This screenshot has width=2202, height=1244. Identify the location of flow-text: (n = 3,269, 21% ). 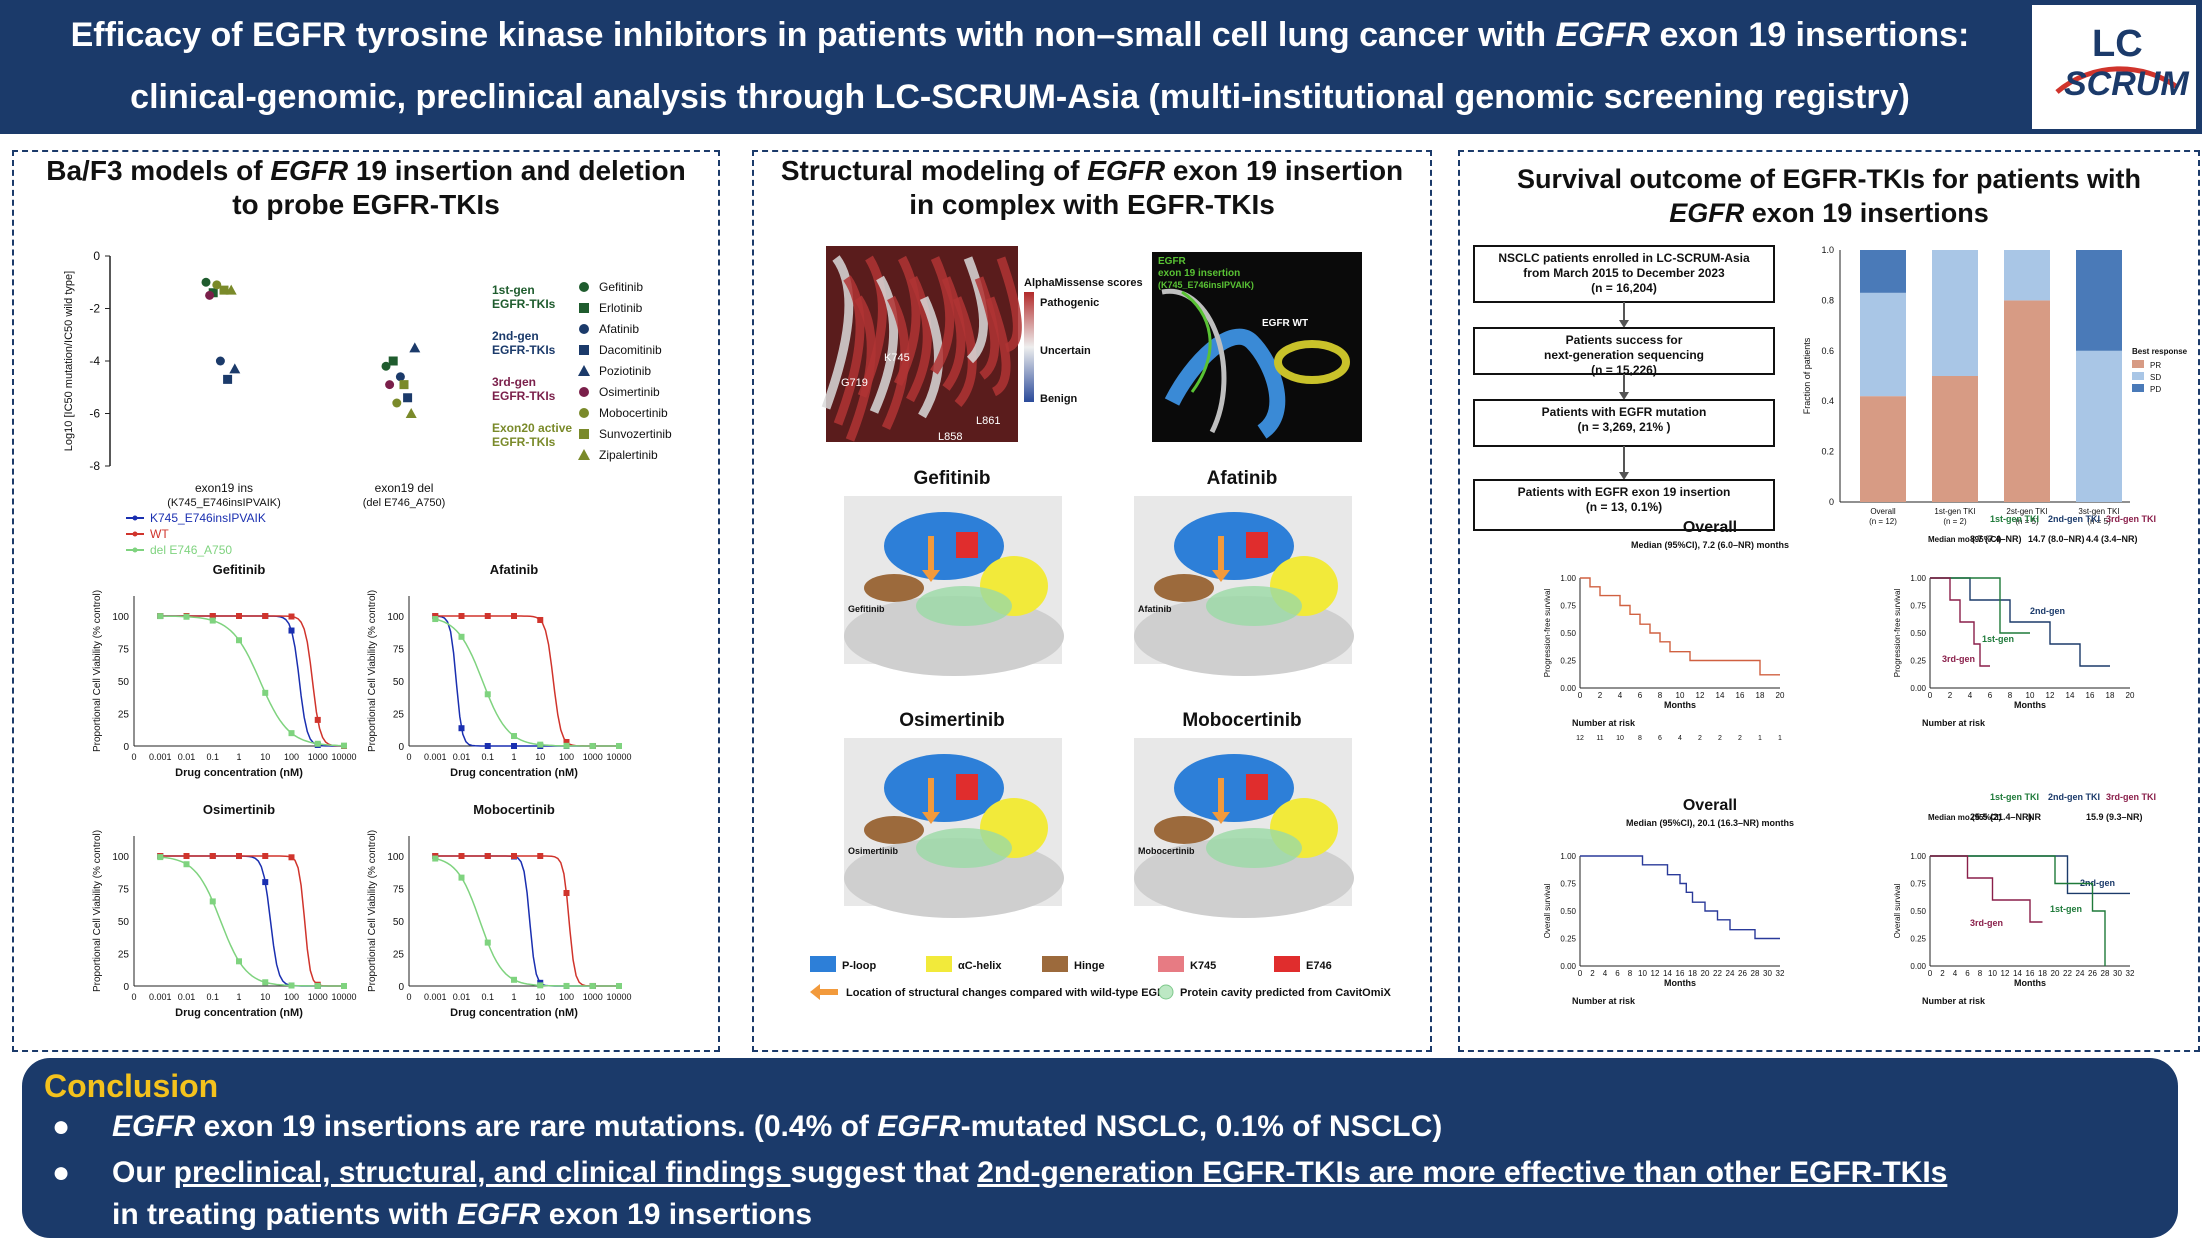
(1623, 427).